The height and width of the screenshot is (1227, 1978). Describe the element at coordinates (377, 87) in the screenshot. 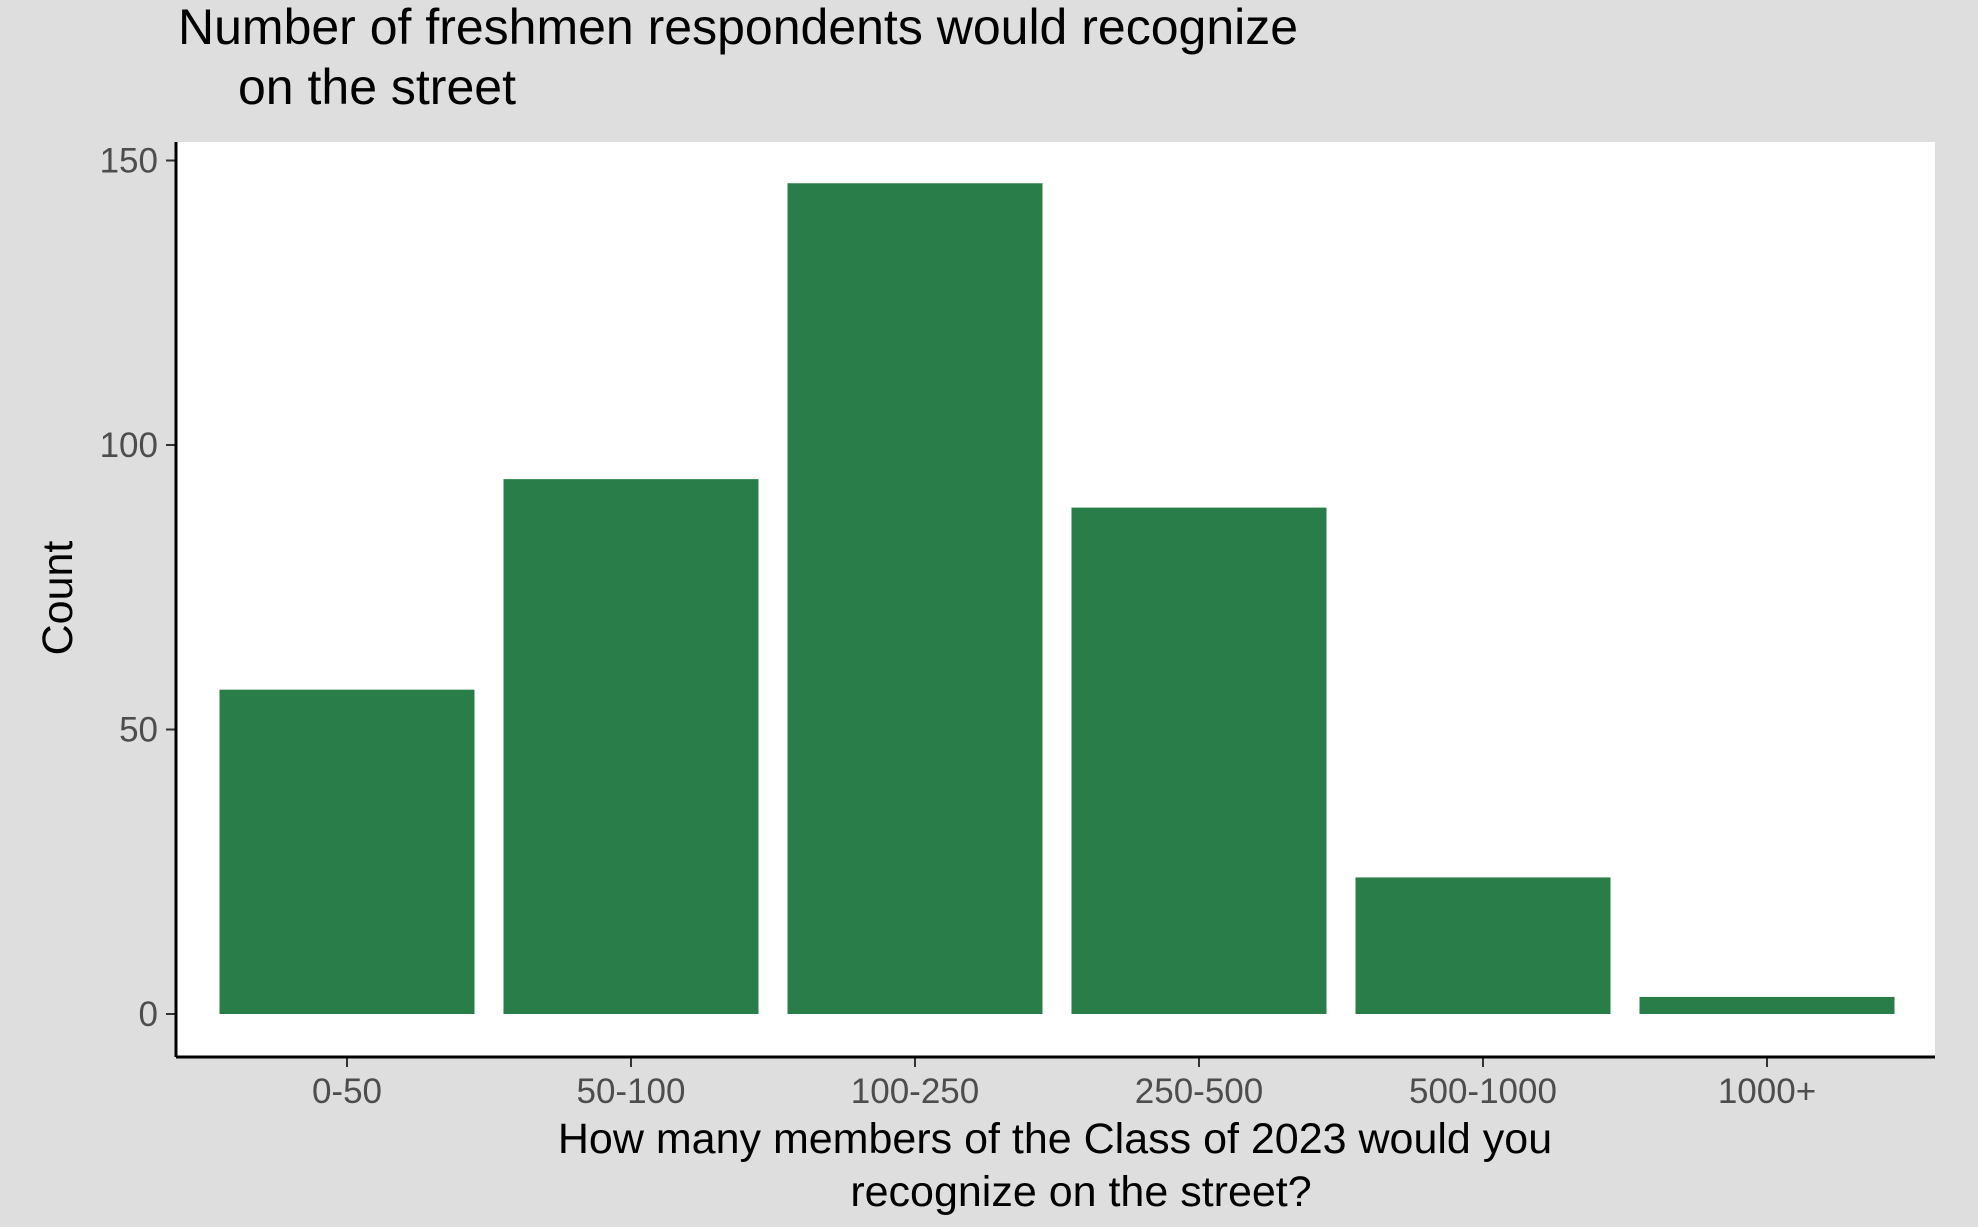

I see `chart-title-line-2: on the street` at that location.